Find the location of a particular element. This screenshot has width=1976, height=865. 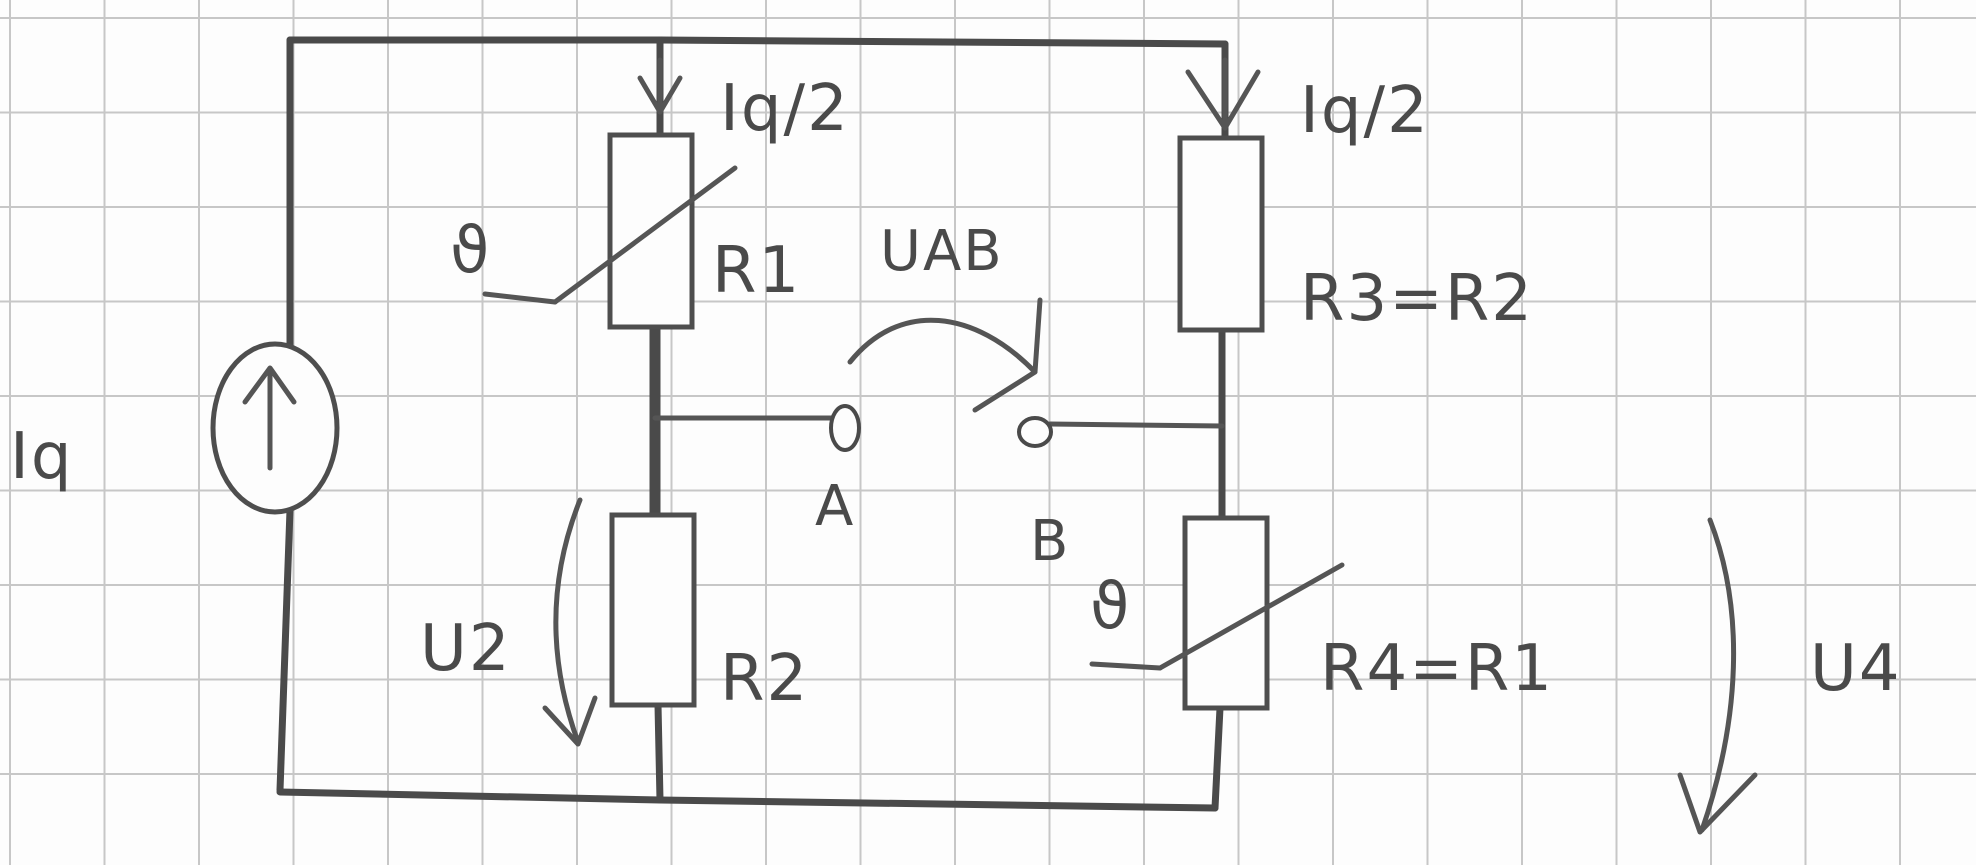

label-r4: R4=R1 is located at coordinates (1437, 669).